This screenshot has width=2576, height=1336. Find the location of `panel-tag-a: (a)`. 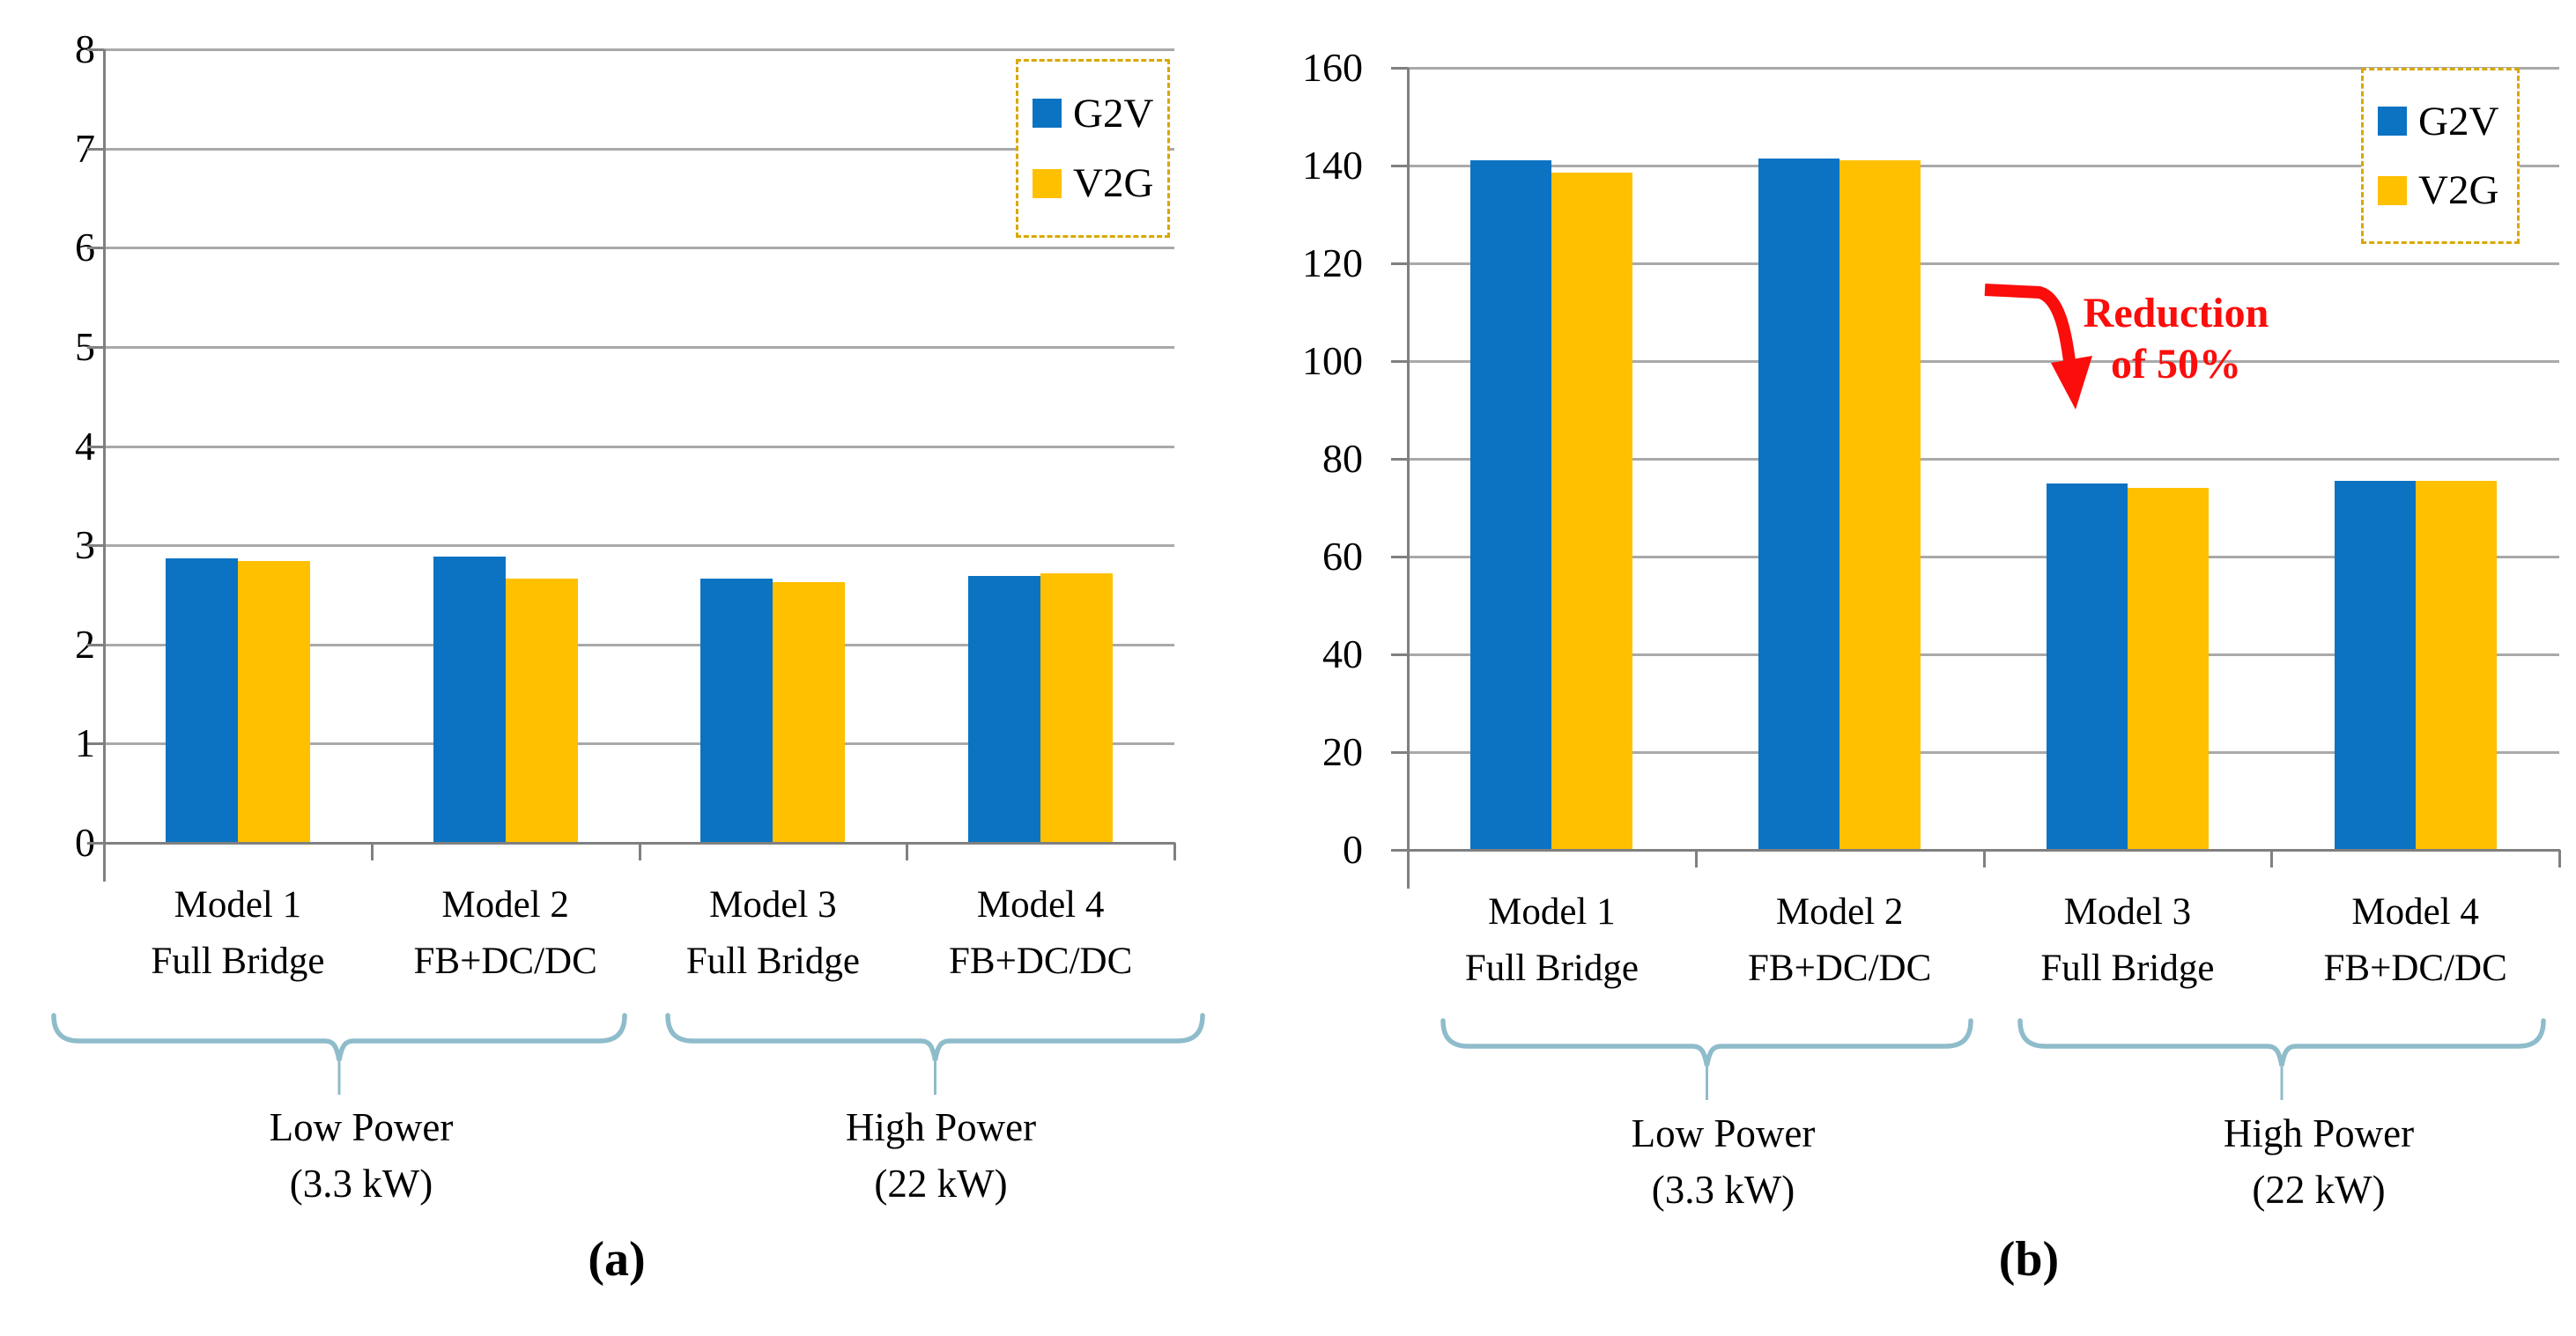

panel-tag-a: (a) is located at coordinates (617, 1259).